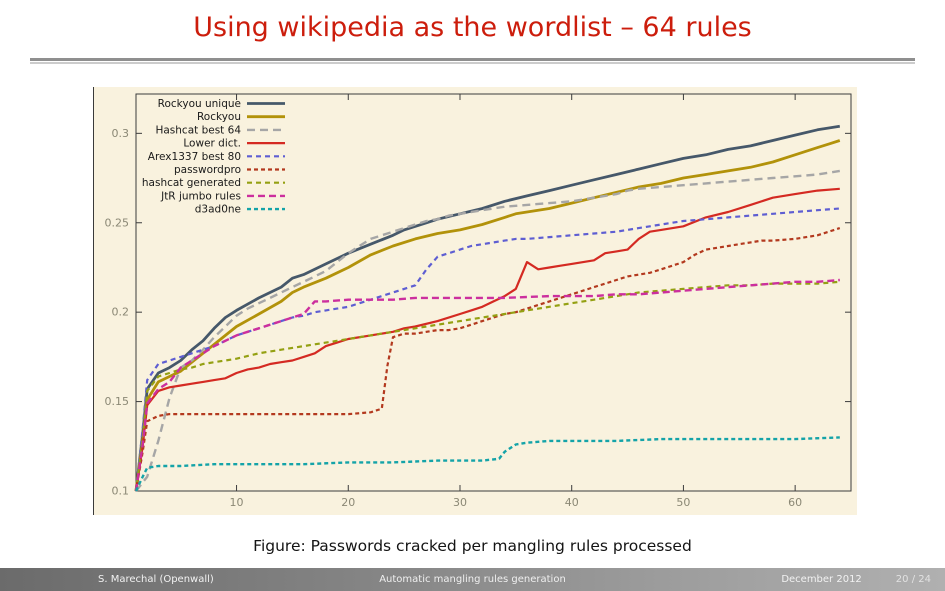 The width and height of the screenshot is (945, 591). Describe the element at coordinates (219, 117) in the screenshot. I see `svg-text: Rockyou` at that location.